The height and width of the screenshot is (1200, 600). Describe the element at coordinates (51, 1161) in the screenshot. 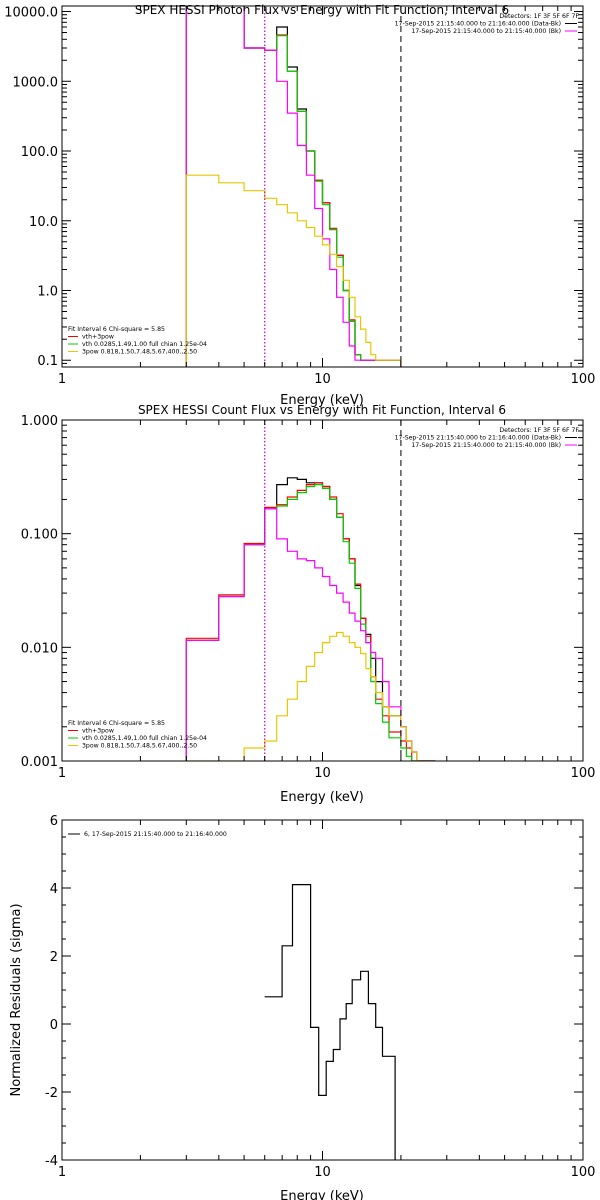

I see `y-tick-label: -4` at that location.